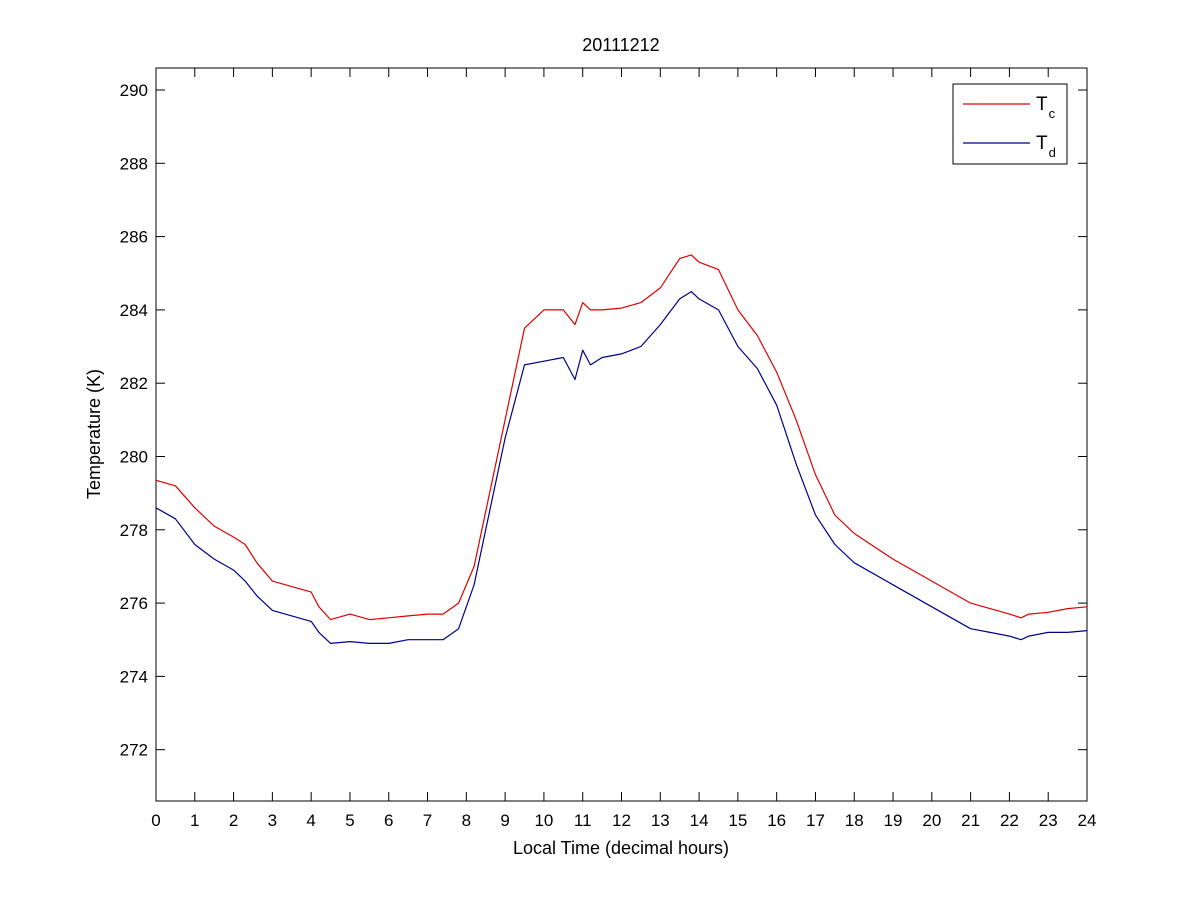 The height and width of the screenshot is (900, 1201). Describe the element at coordinates (134, 603) in the screenshot. I see `y-tick-label: 276` at that location.